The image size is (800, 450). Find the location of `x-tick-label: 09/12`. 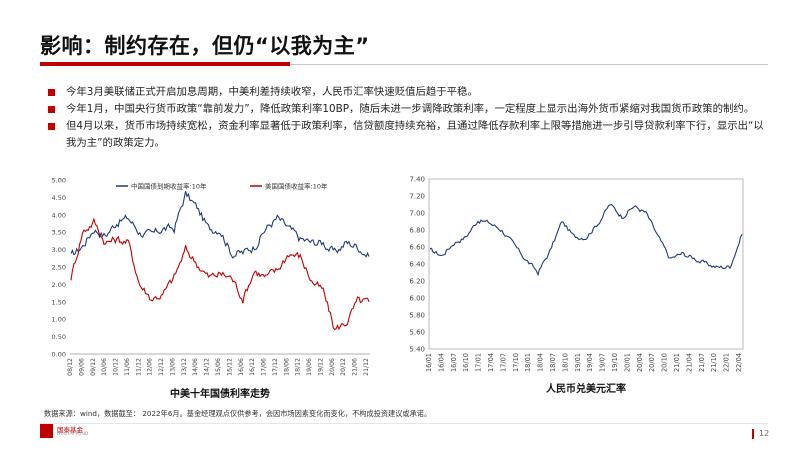

x-tick-label: 09/12 is located at coordinates (93, 367).